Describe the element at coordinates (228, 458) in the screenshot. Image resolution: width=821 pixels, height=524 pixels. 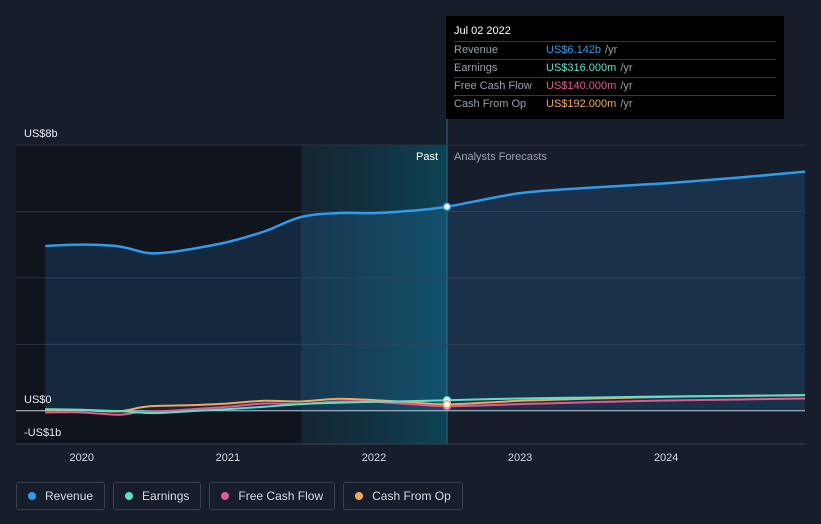
I see `x-tick-label: 2021` at that location.